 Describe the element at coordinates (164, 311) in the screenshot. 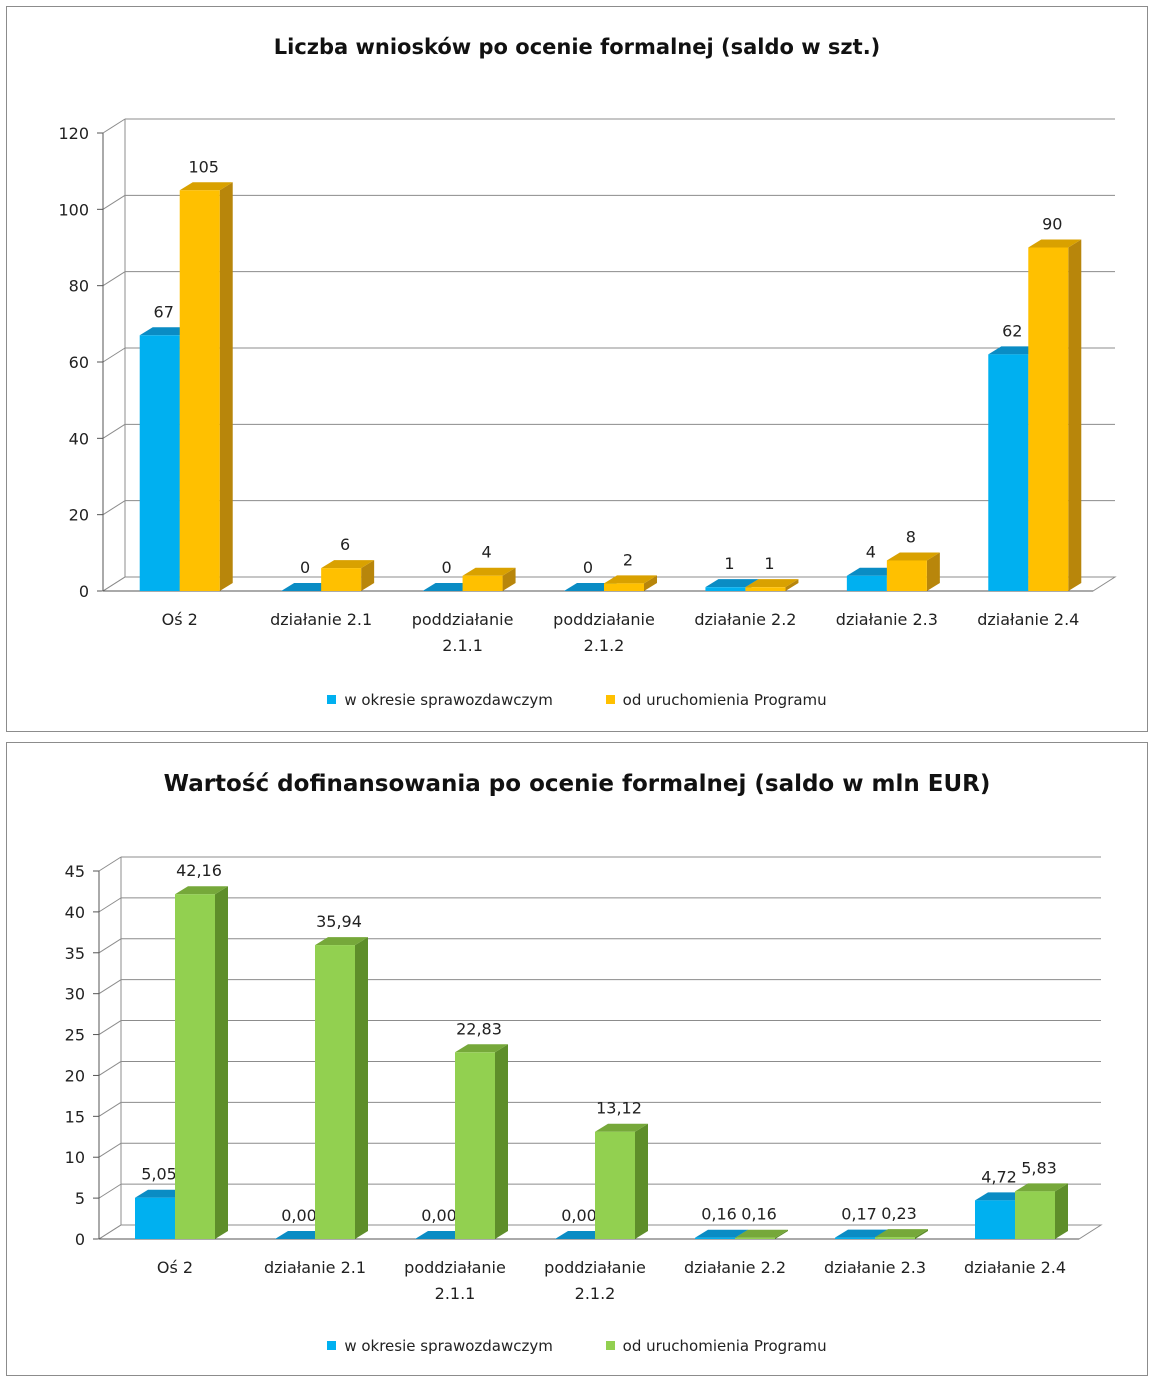

I see `data-label: 67` at that location.